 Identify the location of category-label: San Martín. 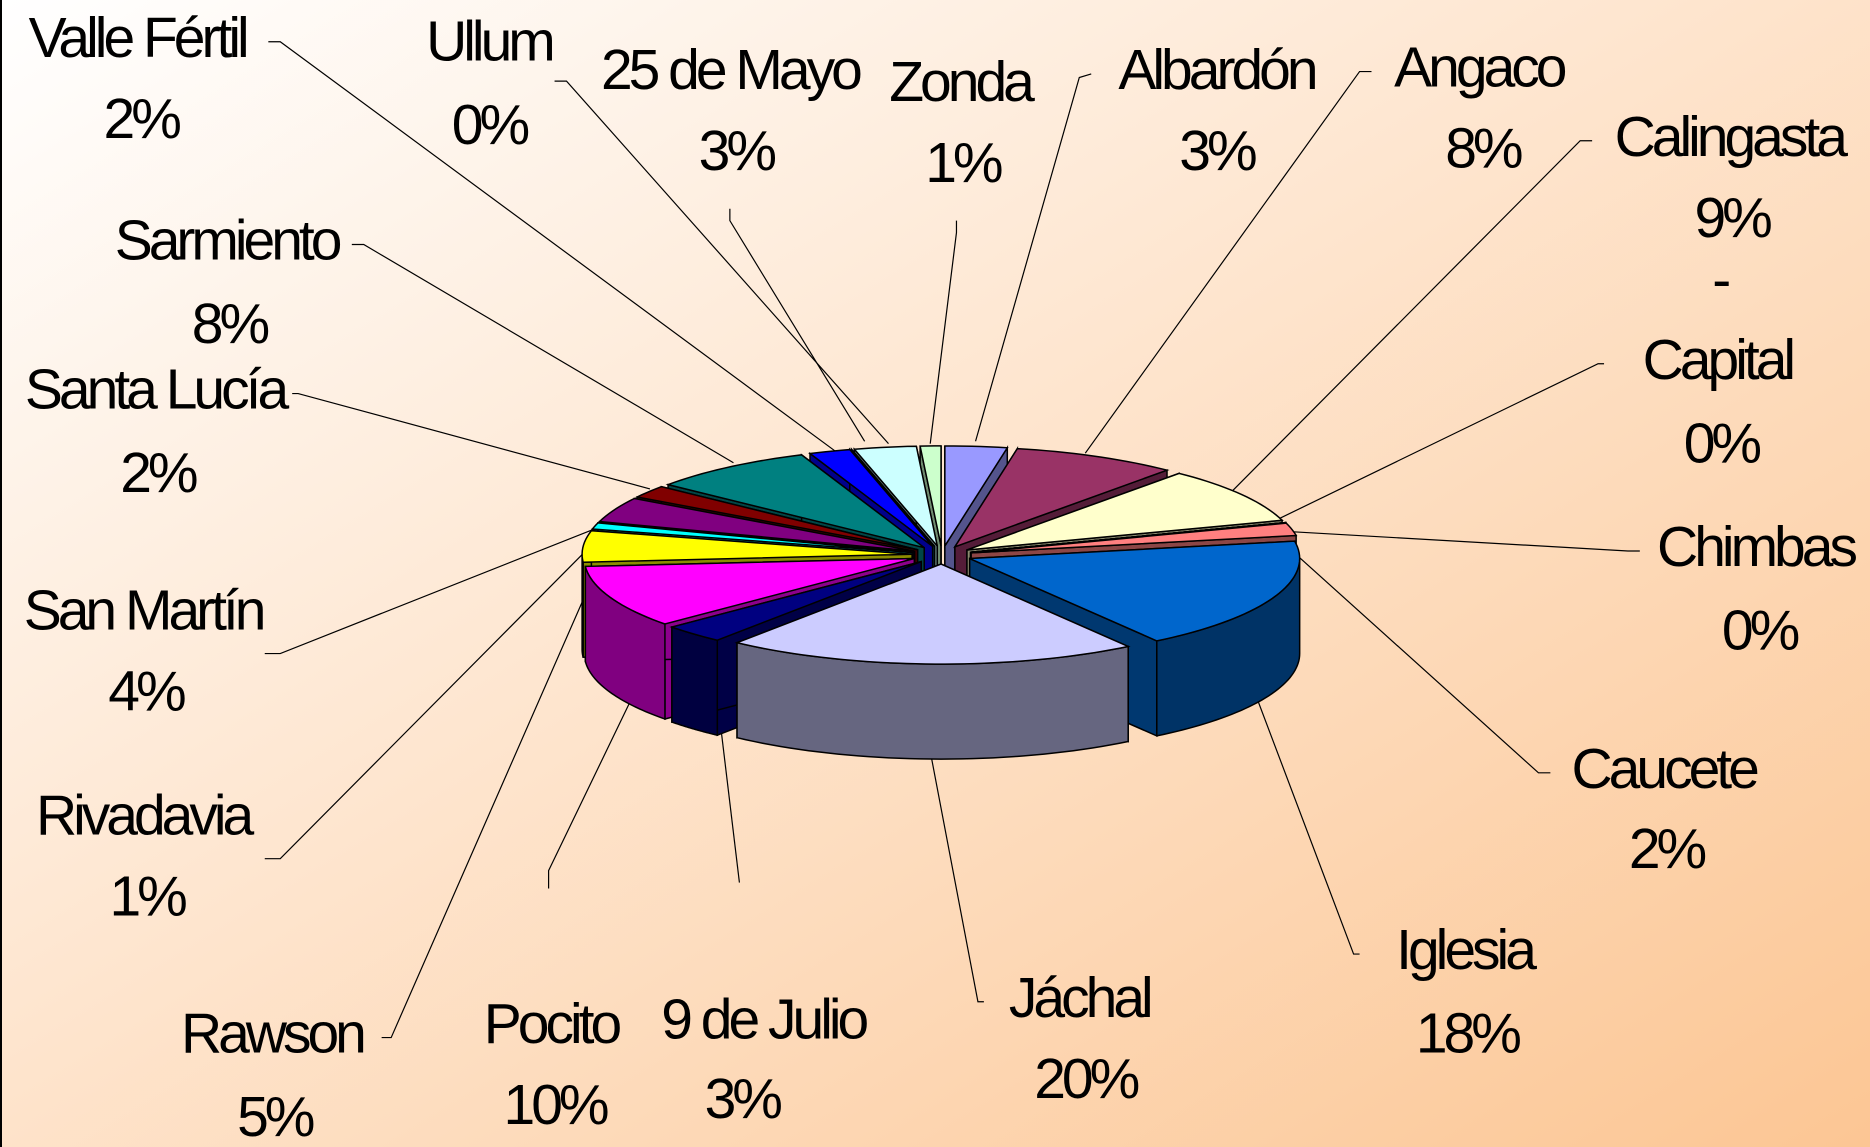
(143, 610).